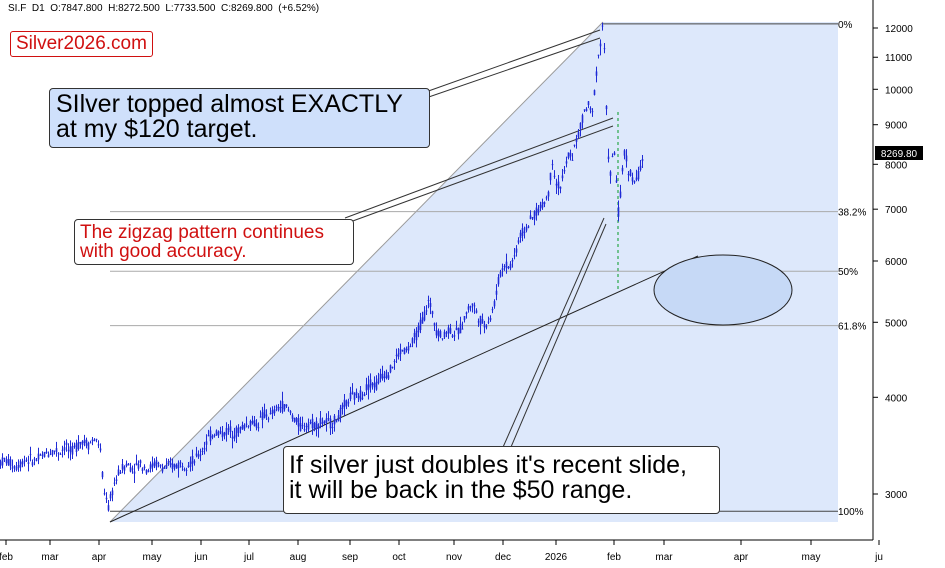 This screenshot has height=568, width=945. I want to click on open-value: O:7847.800, so click(76, 8).